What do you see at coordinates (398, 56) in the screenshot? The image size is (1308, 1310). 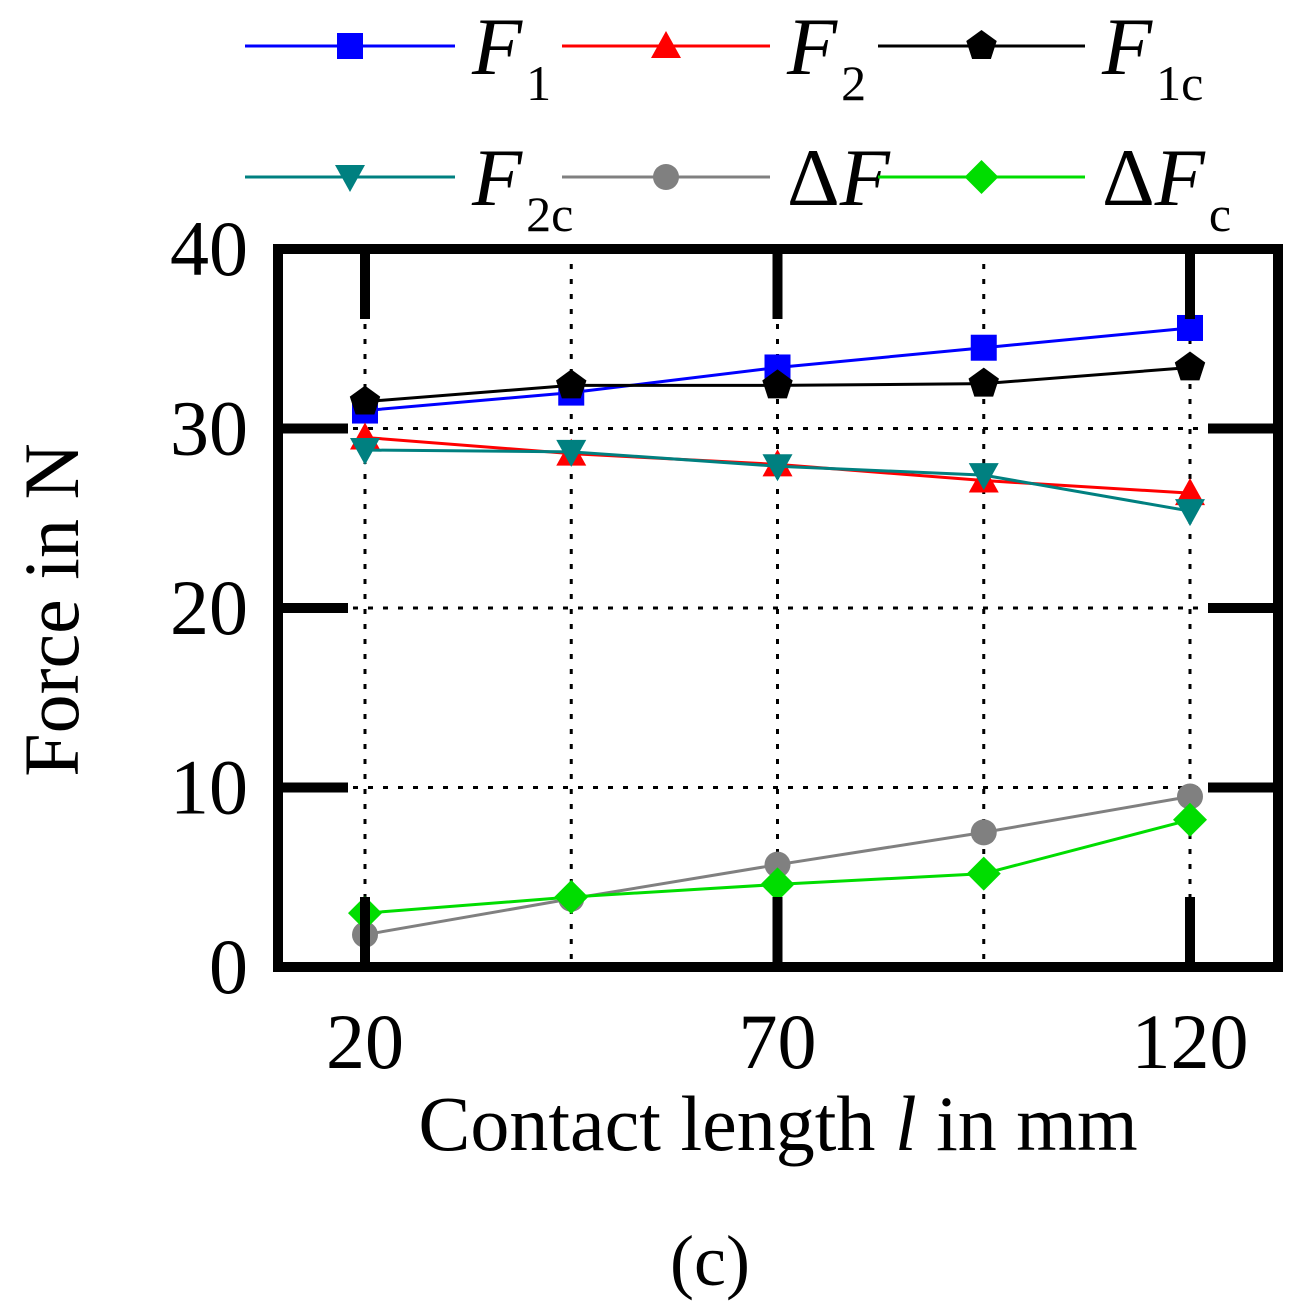 I see `legend-item-F1: F1` at bounding box center [398, 56].